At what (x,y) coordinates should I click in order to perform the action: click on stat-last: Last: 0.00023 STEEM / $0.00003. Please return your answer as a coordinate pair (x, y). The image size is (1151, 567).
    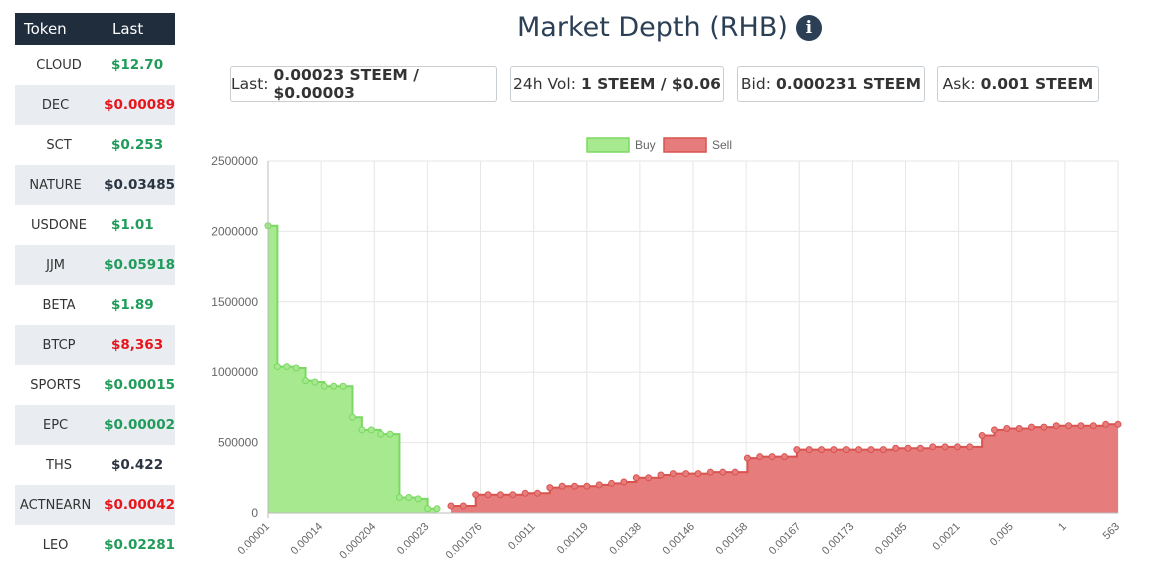
    Looking at the image, I should click on (363, 84).